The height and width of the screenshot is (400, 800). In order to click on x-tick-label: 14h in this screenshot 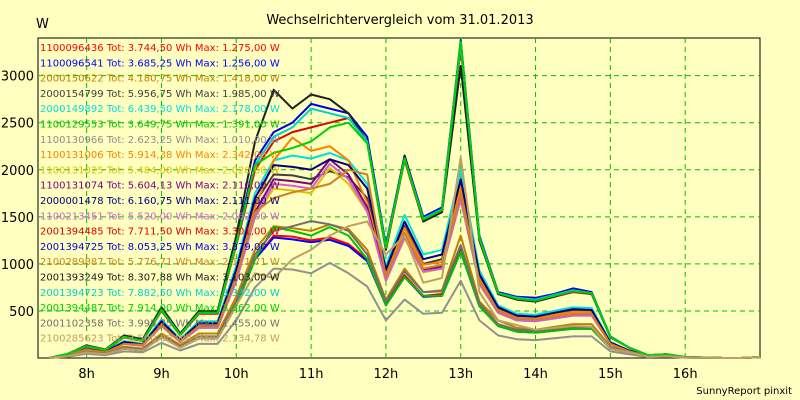, I will do `click(535, 374)`.